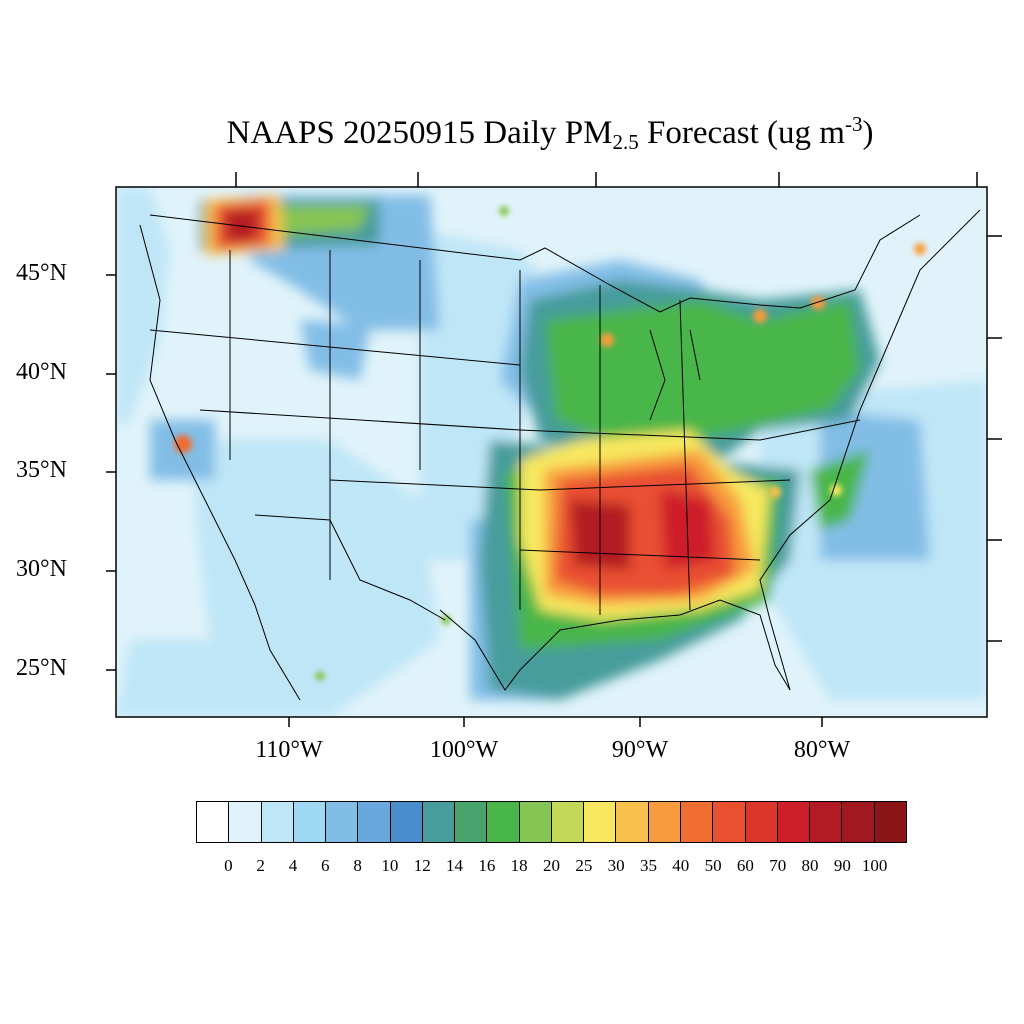 The height and width of the screenshot is (1024, 1024). I want to click on lon-label-110w: 110°W, so click(289, 750).